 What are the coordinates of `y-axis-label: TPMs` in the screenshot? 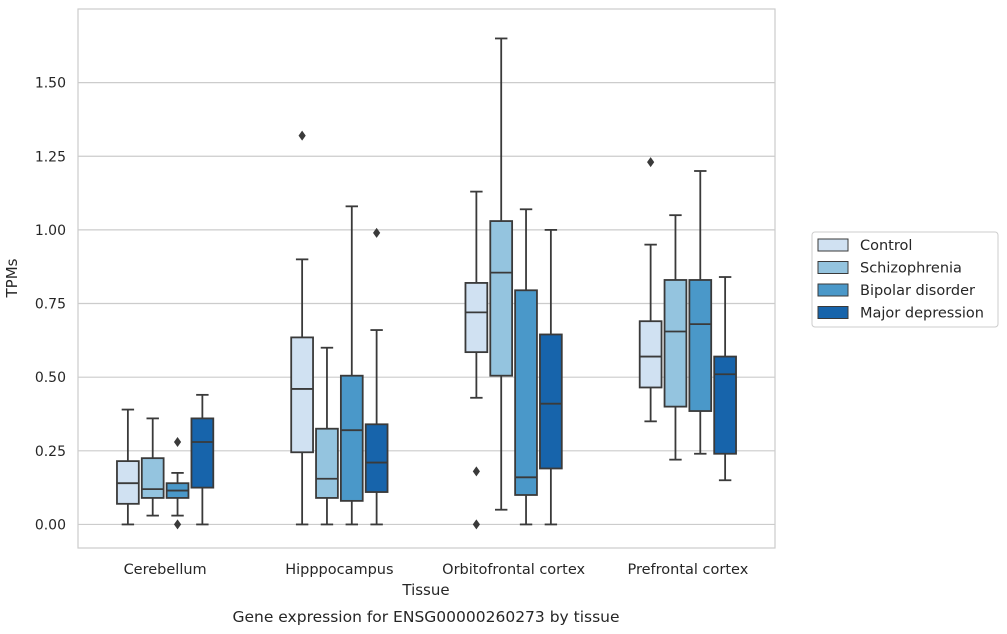 It's located at (12, 278).